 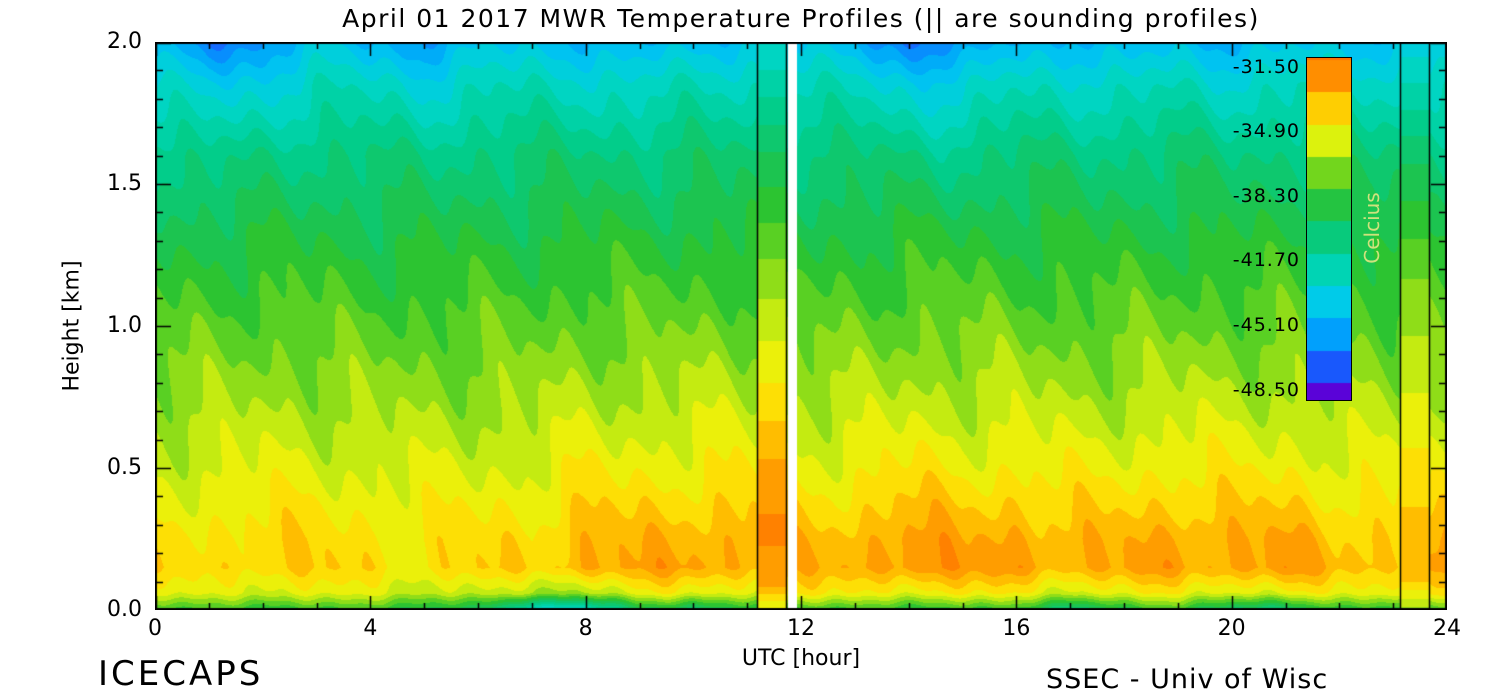 I want to click on y-axis-tick-label: 1.0, so click(x=124, y=325).